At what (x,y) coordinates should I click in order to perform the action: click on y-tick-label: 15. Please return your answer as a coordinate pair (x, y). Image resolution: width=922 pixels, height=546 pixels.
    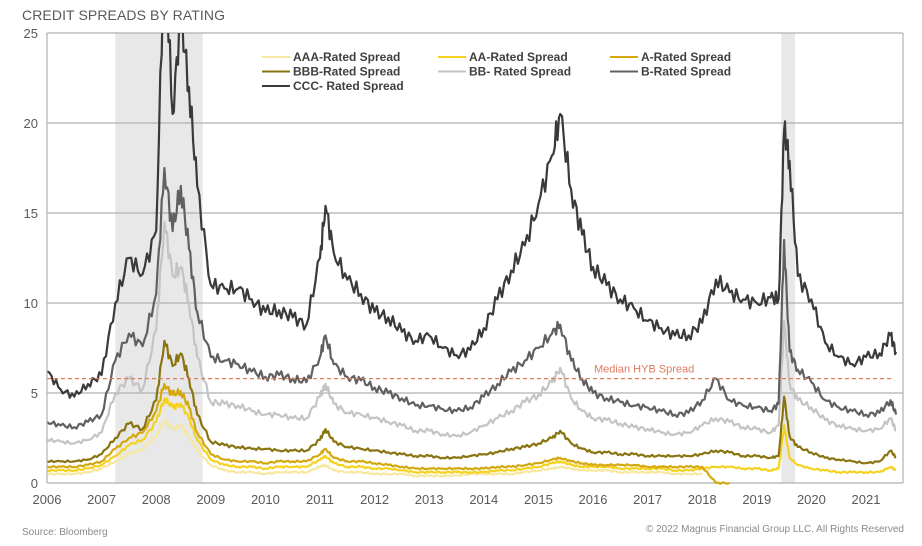
    Looking at the image, I should click on (31, 213).